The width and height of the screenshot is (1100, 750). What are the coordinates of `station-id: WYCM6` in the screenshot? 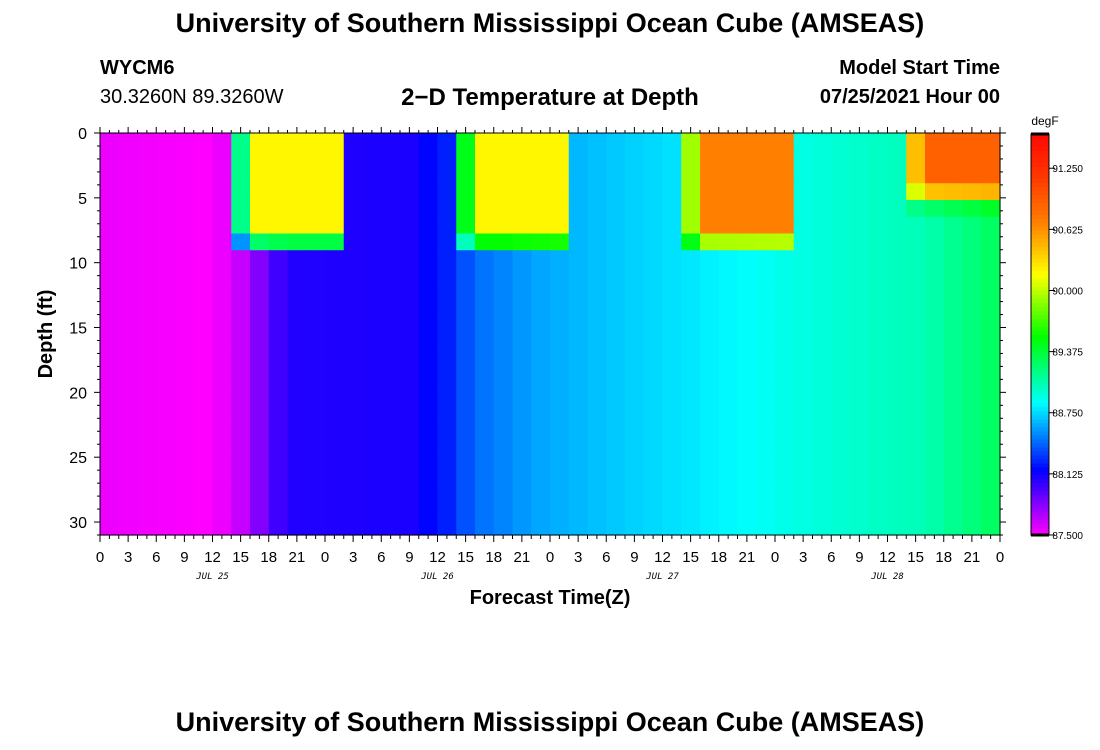 It's located at (137, 68).